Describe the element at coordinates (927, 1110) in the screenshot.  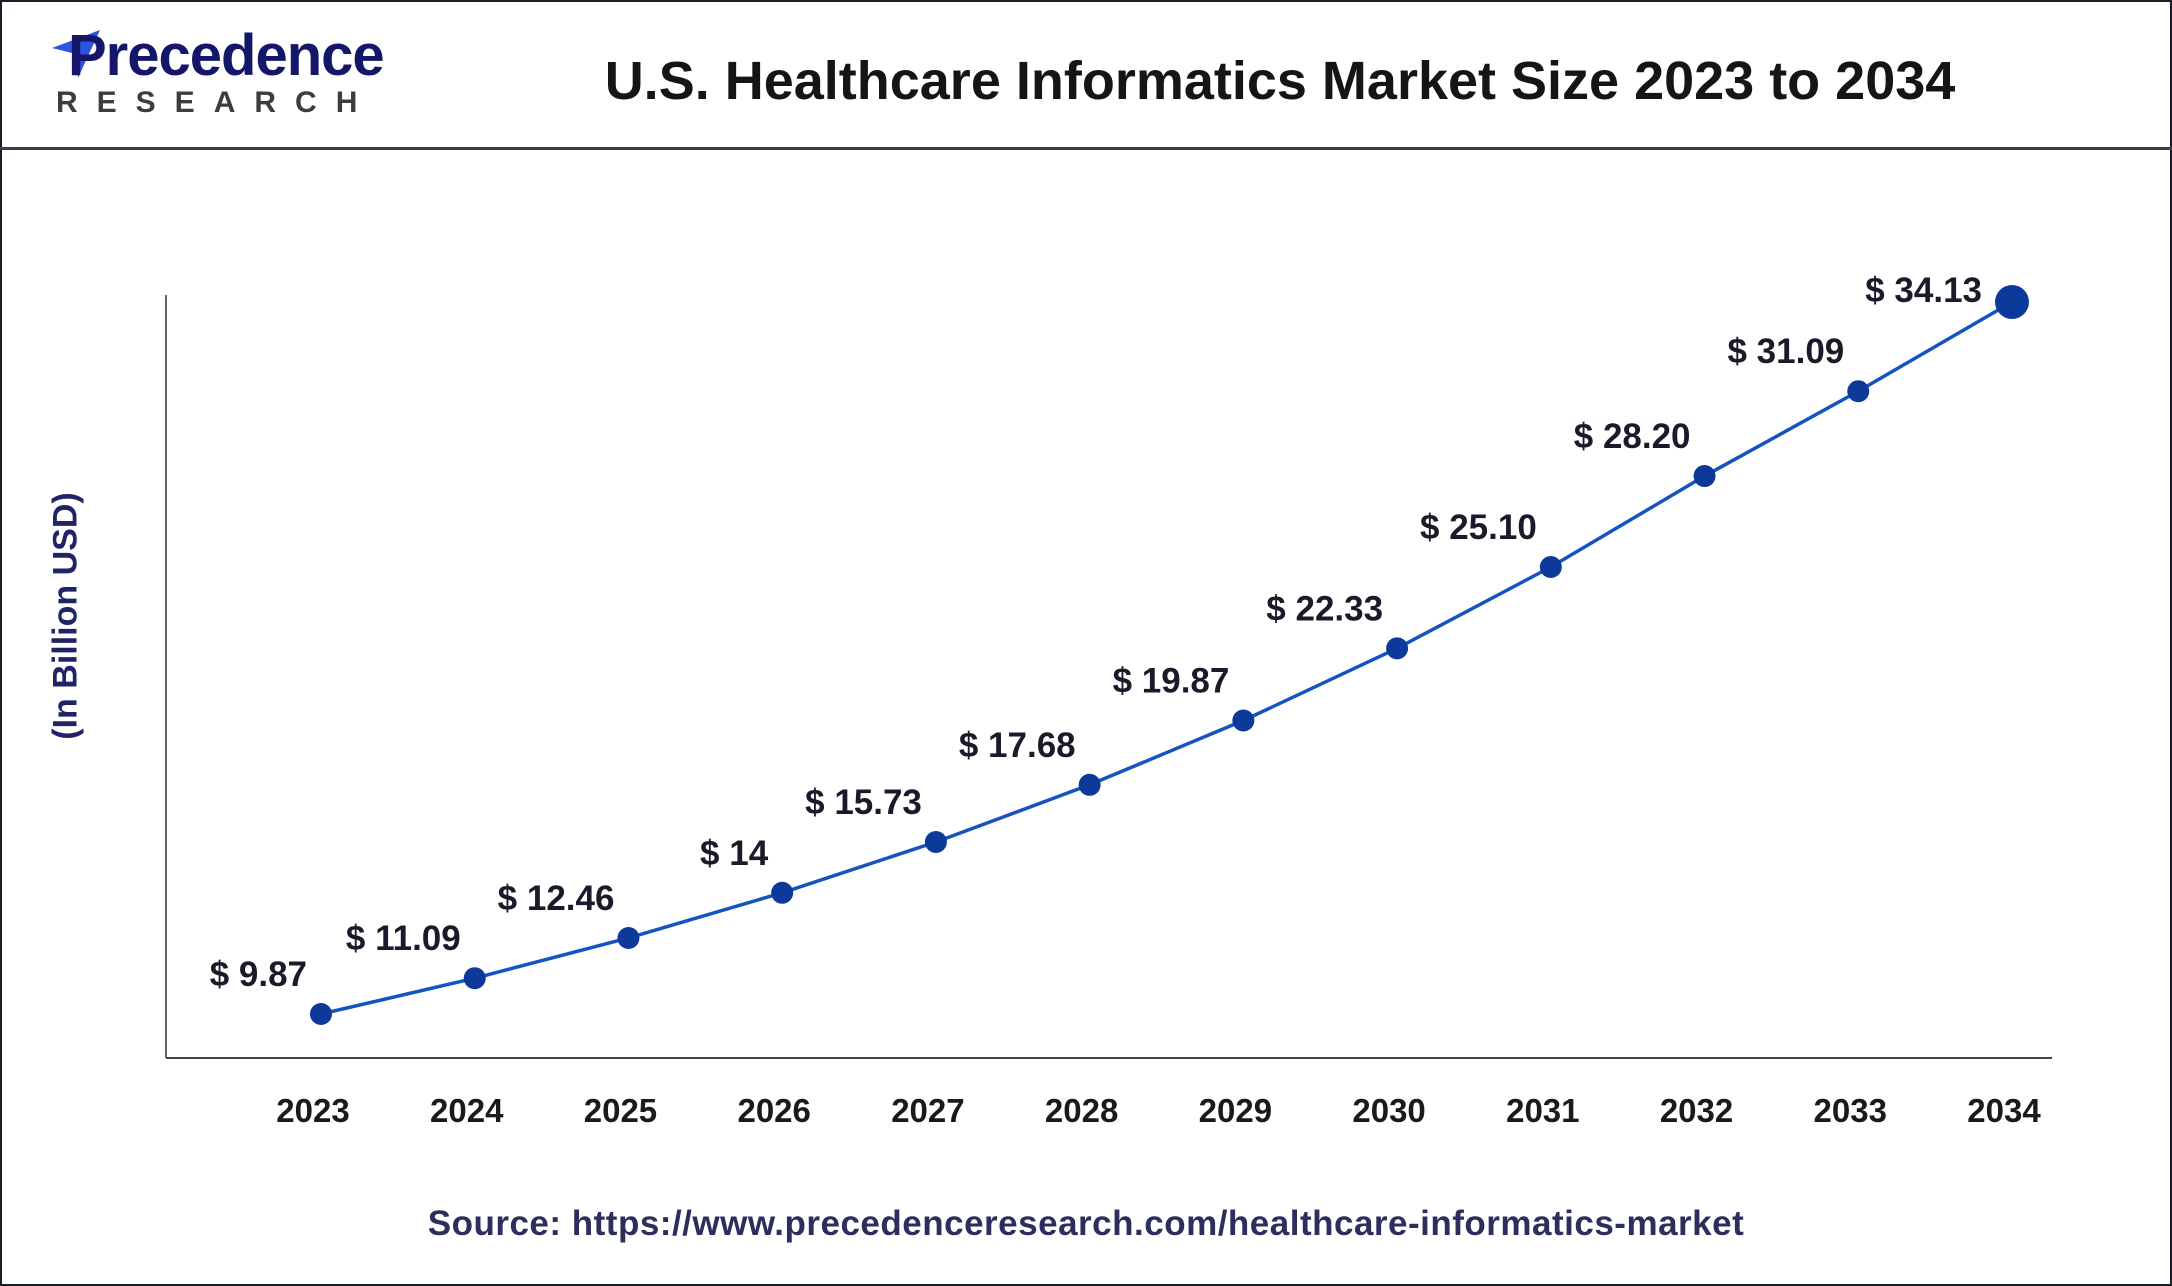
I see `x-tick-label: 2027` at that location.